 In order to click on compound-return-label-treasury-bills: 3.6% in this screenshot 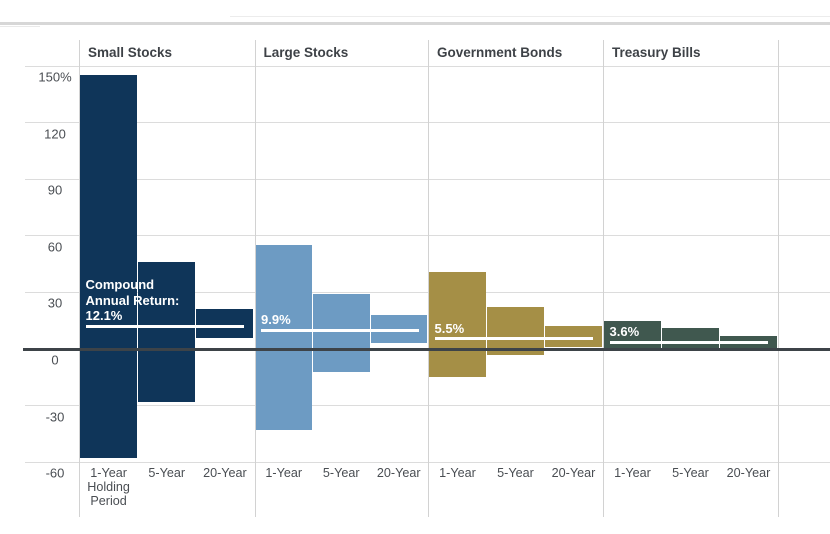, I will do `click(625, 332)`.